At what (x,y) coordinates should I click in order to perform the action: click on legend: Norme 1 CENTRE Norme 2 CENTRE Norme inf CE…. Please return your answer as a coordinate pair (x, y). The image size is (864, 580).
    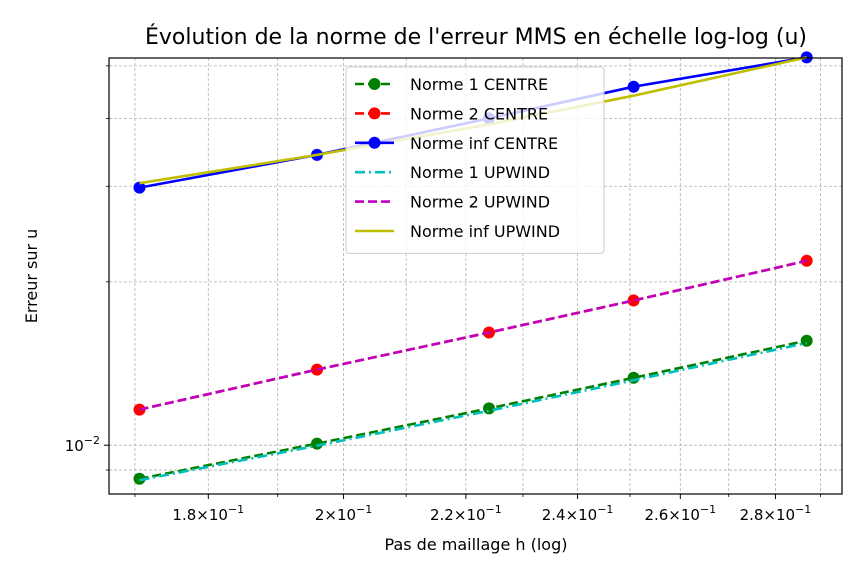
    Looking at the image, I should click on (475, 160).